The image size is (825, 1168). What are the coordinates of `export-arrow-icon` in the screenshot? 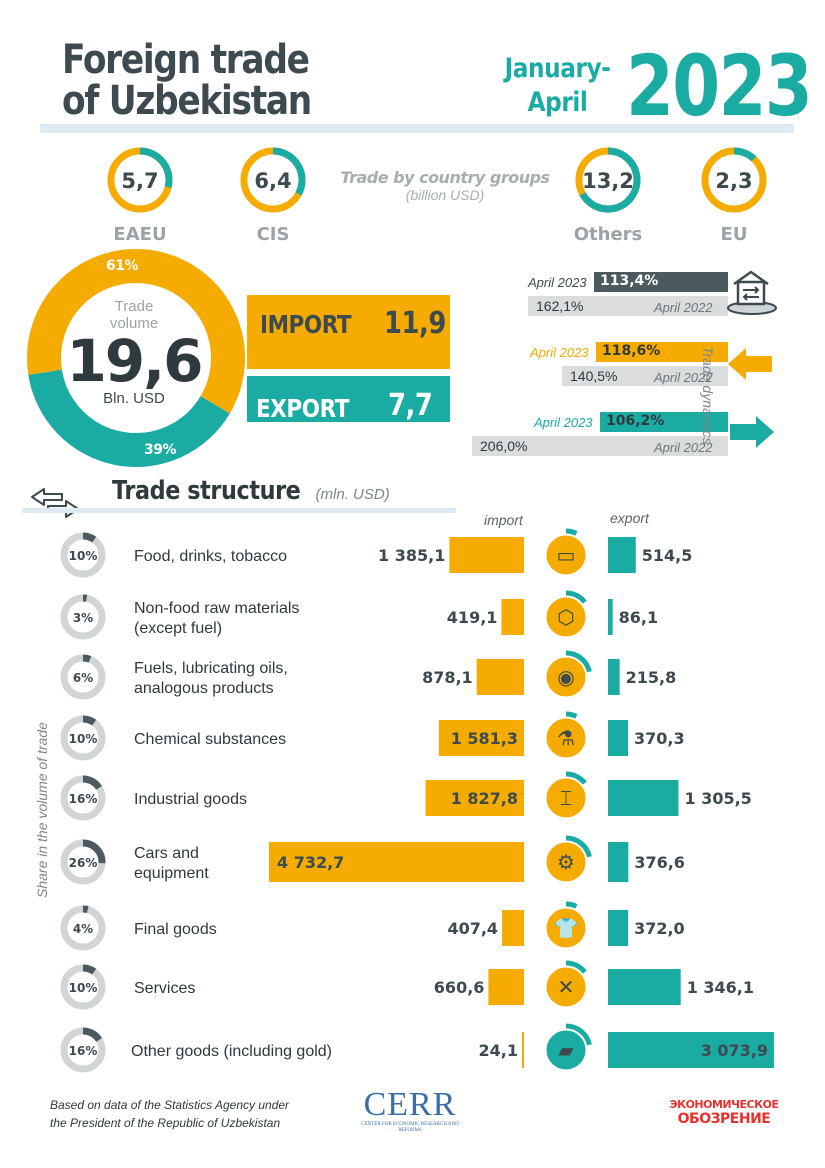 It's located at (752, 432).